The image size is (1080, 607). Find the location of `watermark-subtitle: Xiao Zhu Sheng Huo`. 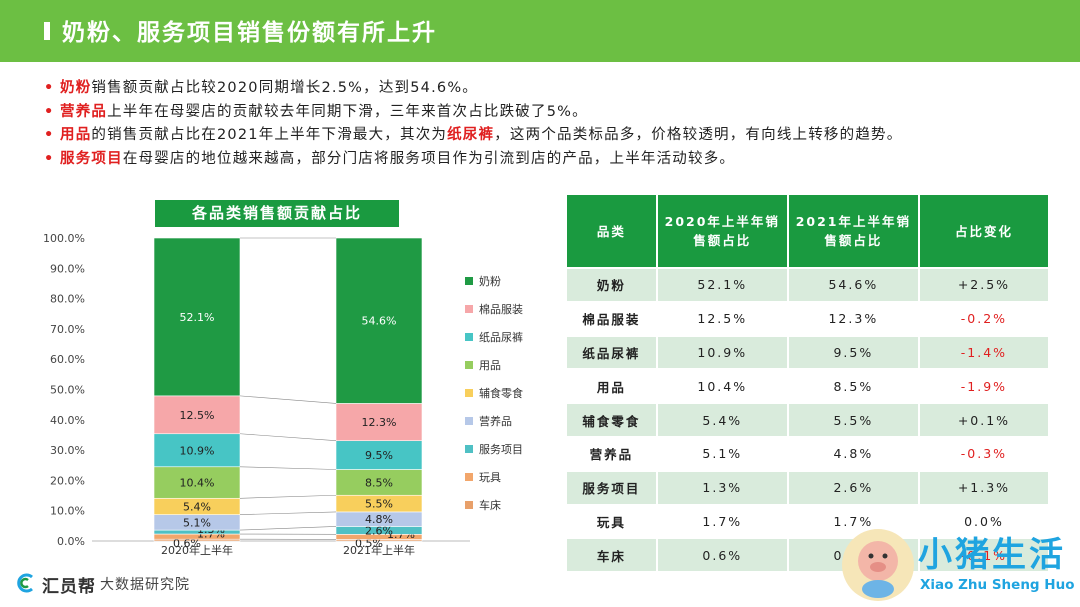

watermark-subtitle: Xiao Zhu Sheng Huo is located at coordinates (997, 585).